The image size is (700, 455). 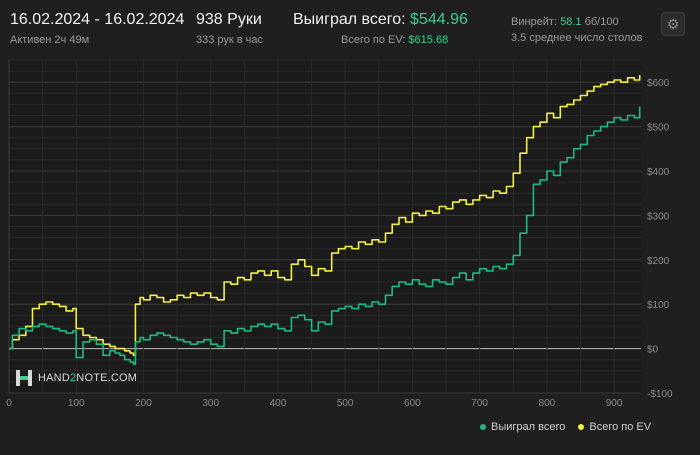 What do you see at coordinates (349, 19) in the screenshot?
I see `won-label: Выиграл всего:` at bounding box center [349, 19].